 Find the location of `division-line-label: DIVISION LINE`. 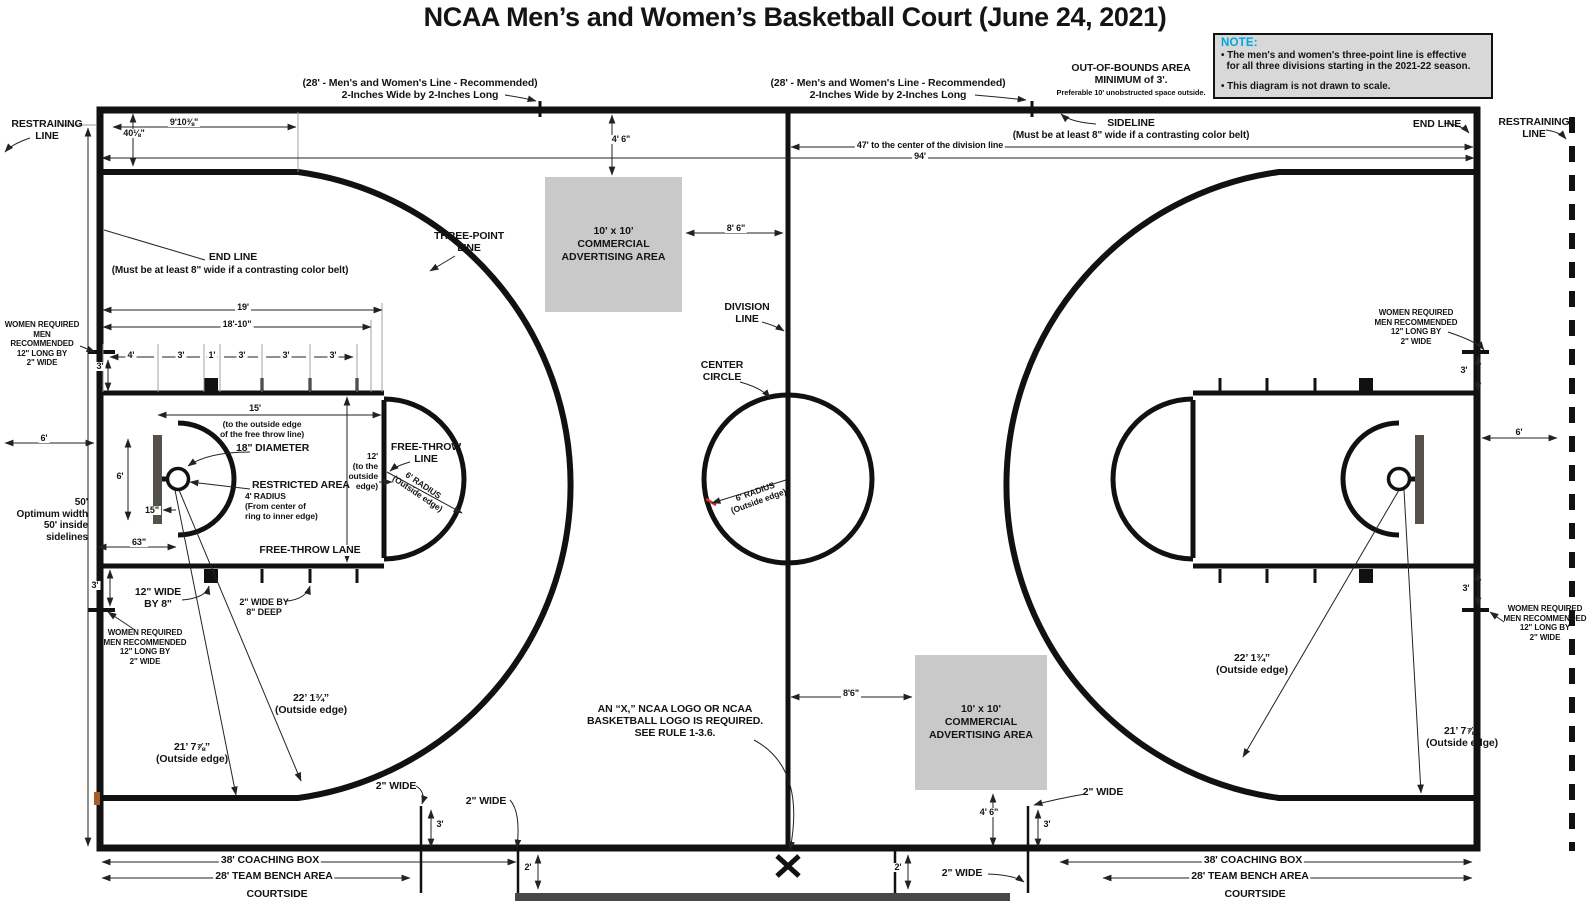

division-line-label: DIVISION LINE is located at coordinates (747, 313).